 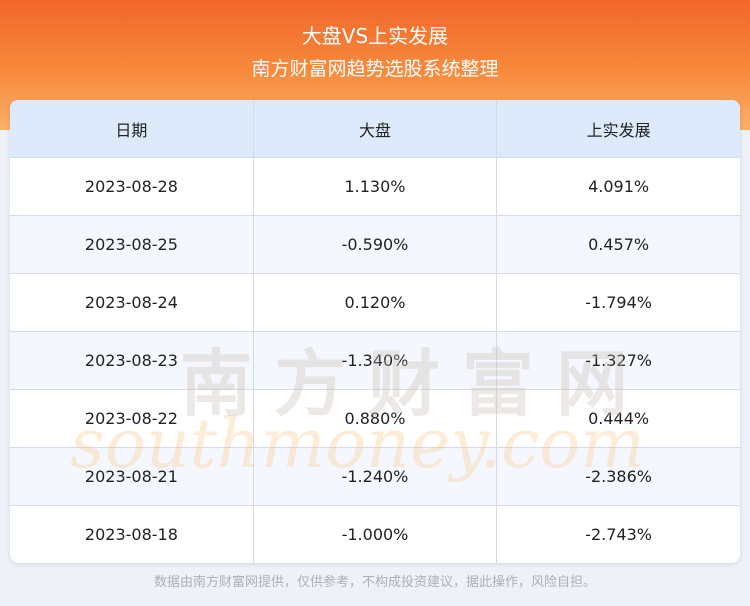 I want to click on header-row: 日期 大盘 上实发展, so click(x=375, y=129).